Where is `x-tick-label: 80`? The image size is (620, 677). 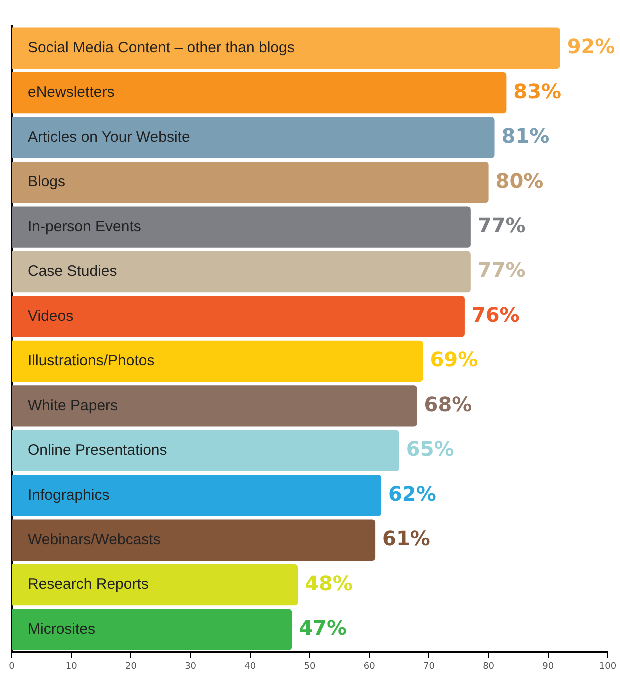 x-tick-label: 80 is located at coordinates (489, 667).